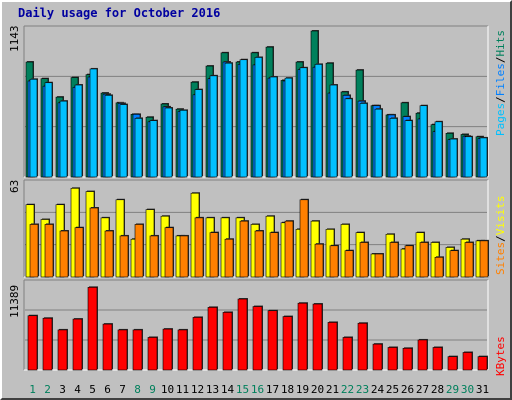 The image size is (512, 400). What do you see at coordinates (92, 389) in the screenshot?
I see `day-label-5: 5` at bounding box center [92, 389].